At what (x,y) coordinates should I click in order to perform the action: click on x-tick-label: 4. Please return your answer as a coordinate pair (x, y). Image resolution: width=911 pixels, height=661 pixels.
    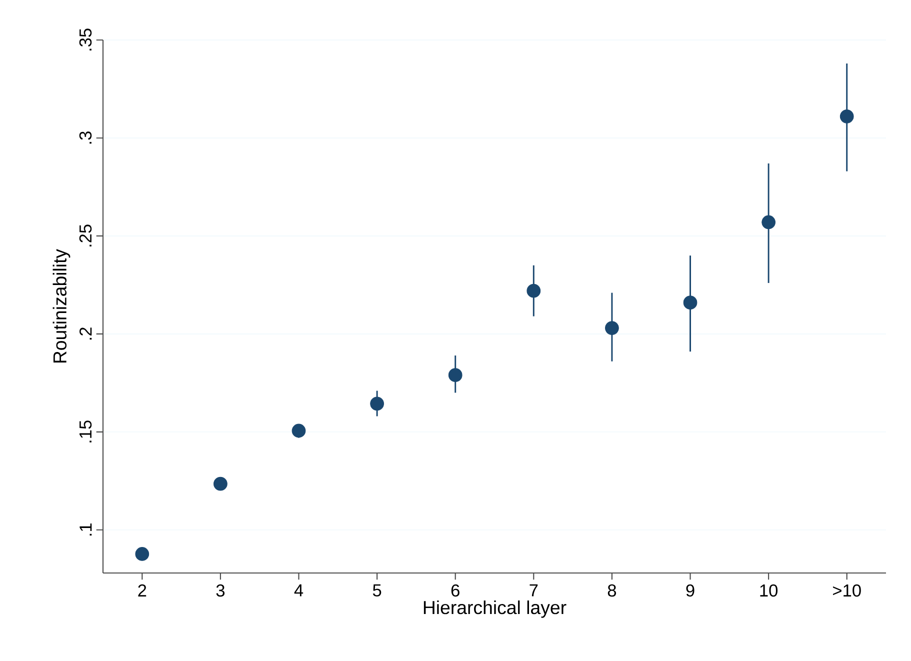
    Looking at the image, I should click on (299, 590).